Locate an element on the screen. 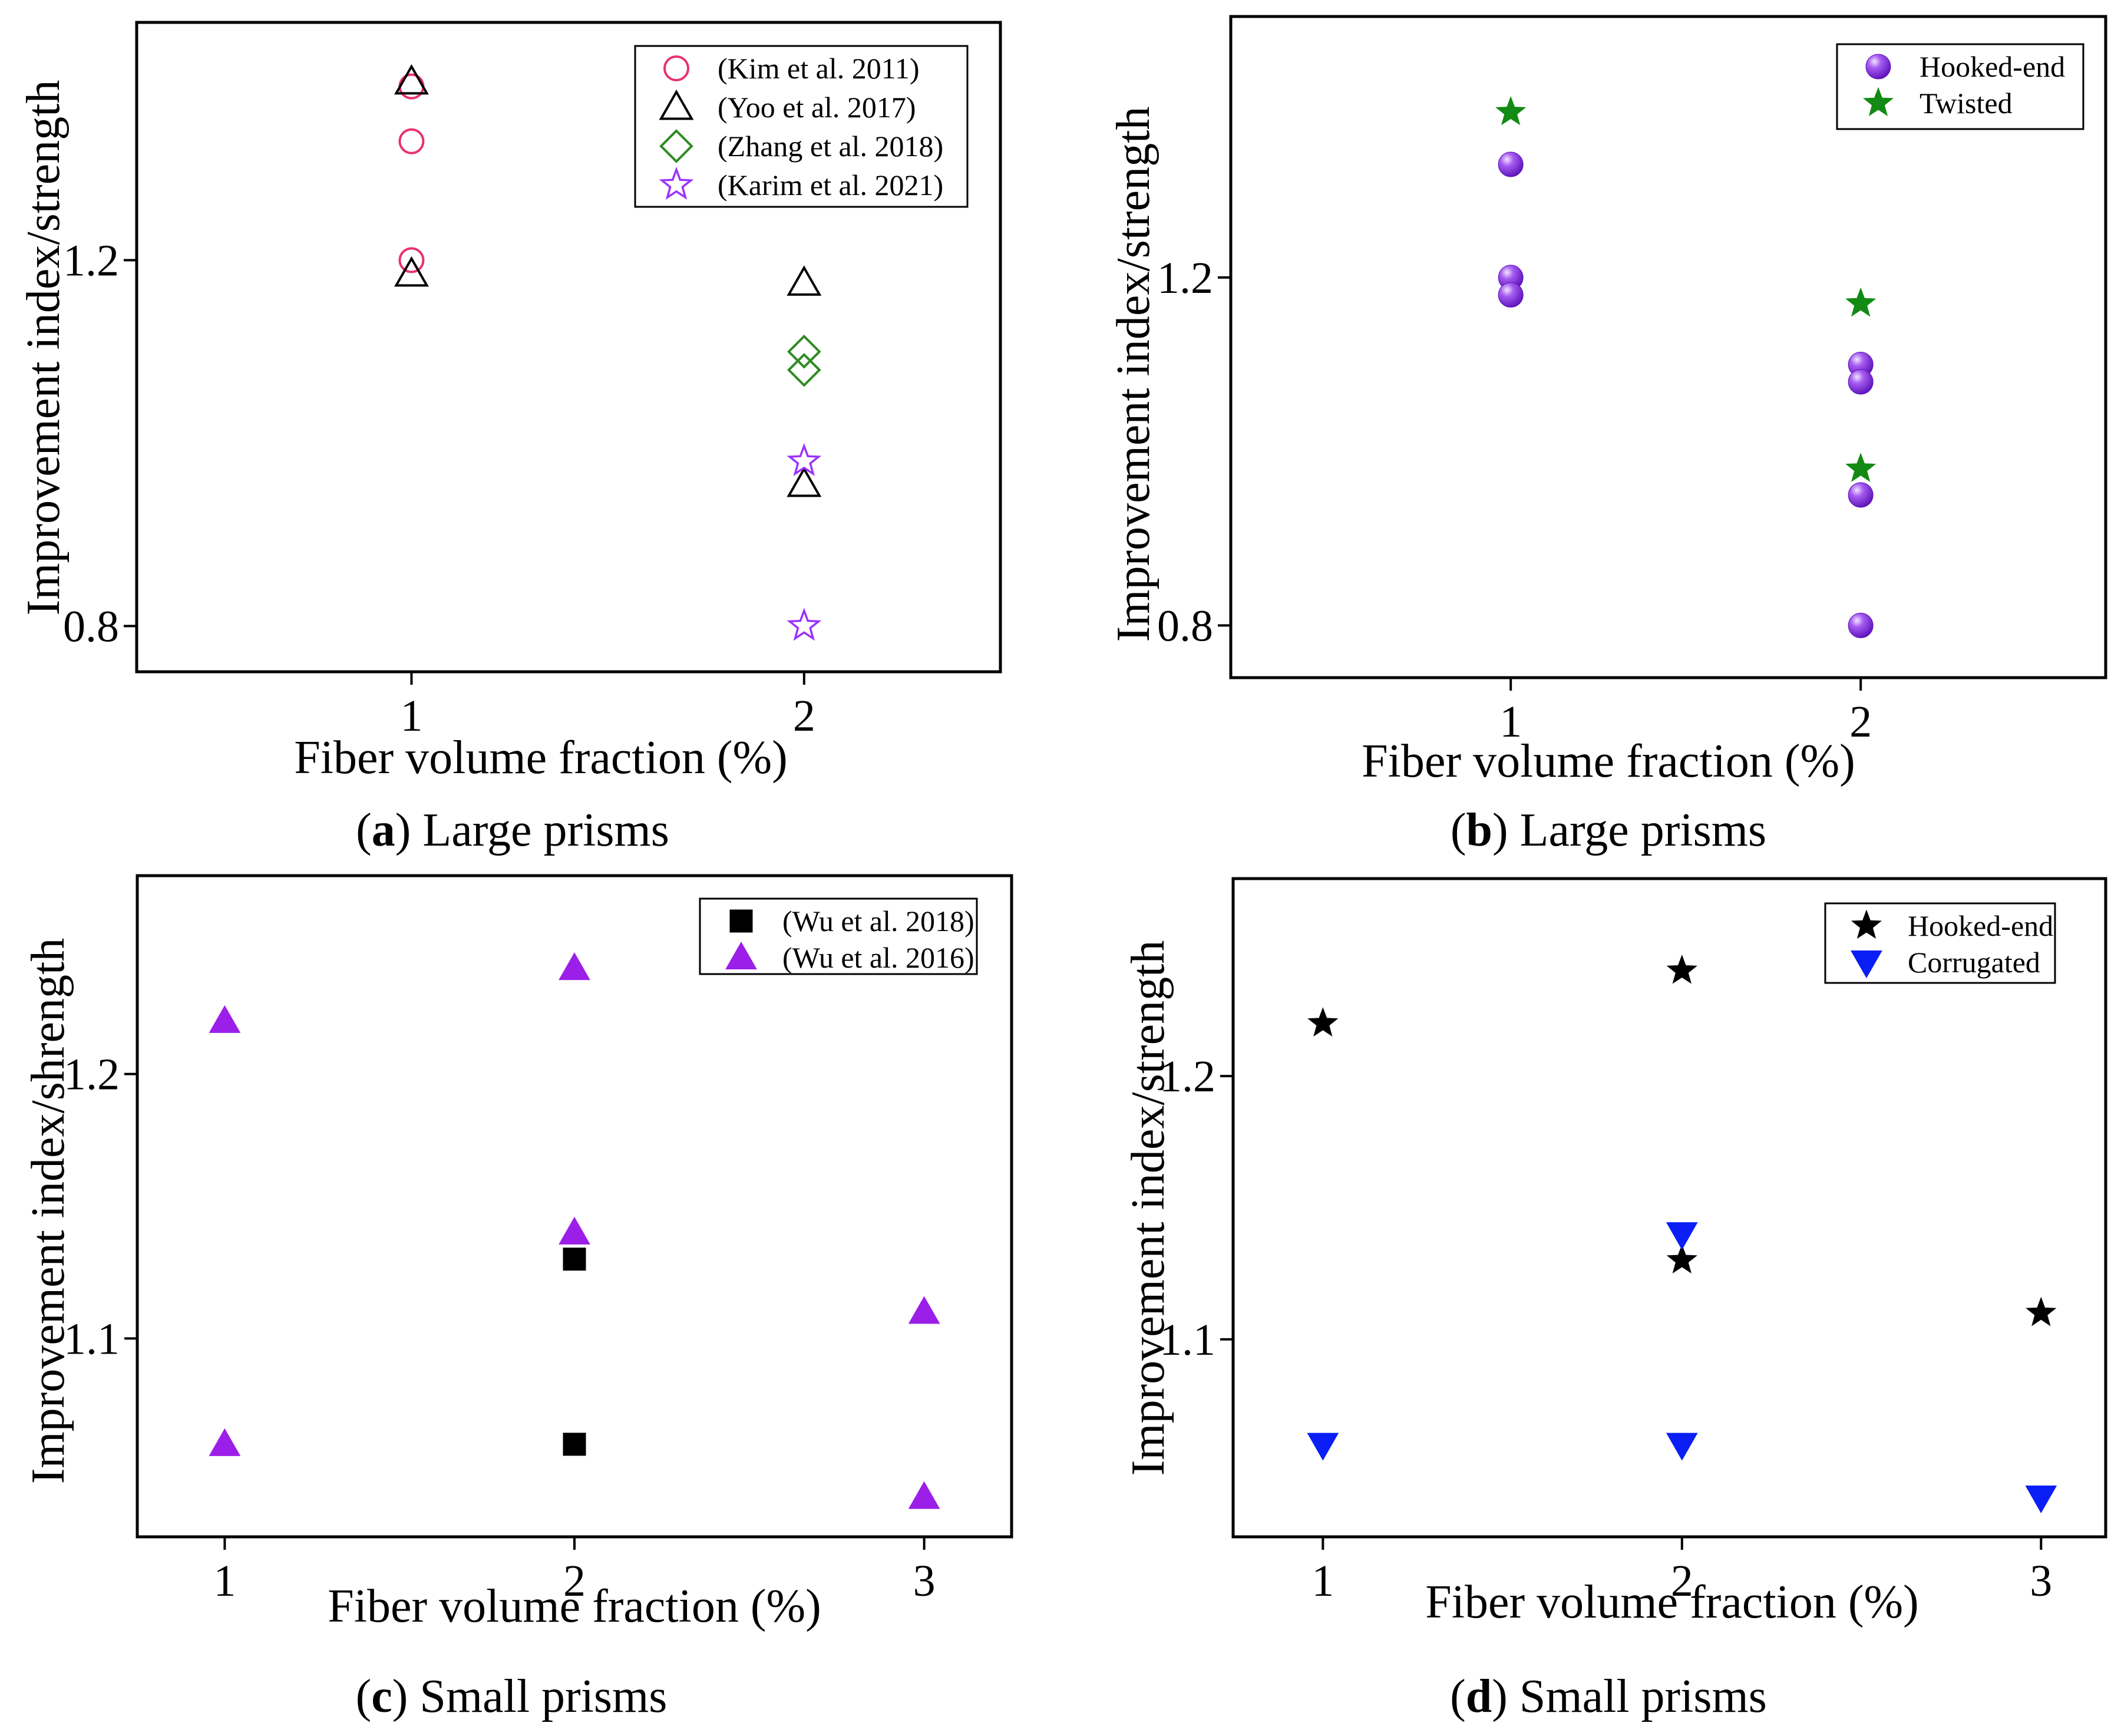 This screenshot has width=2121, height=1736. panel-c-xlabel: Fiber volume fraction (%) is located at coordinates (574, 1606).